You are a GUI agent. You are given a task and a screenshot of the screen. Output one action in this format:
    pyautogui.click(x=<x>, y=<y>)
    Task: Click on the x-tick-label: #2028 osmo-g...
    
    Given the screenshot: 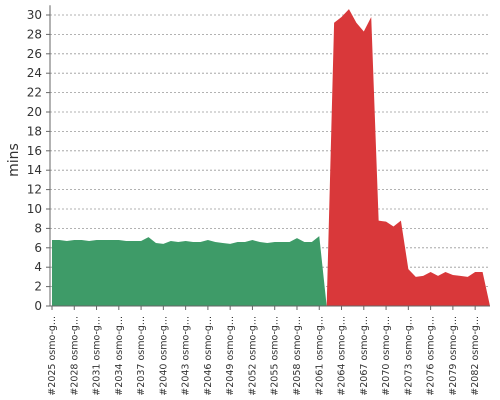 What is the action you would take?
    pyautogui.click(x=74, y=356)
    